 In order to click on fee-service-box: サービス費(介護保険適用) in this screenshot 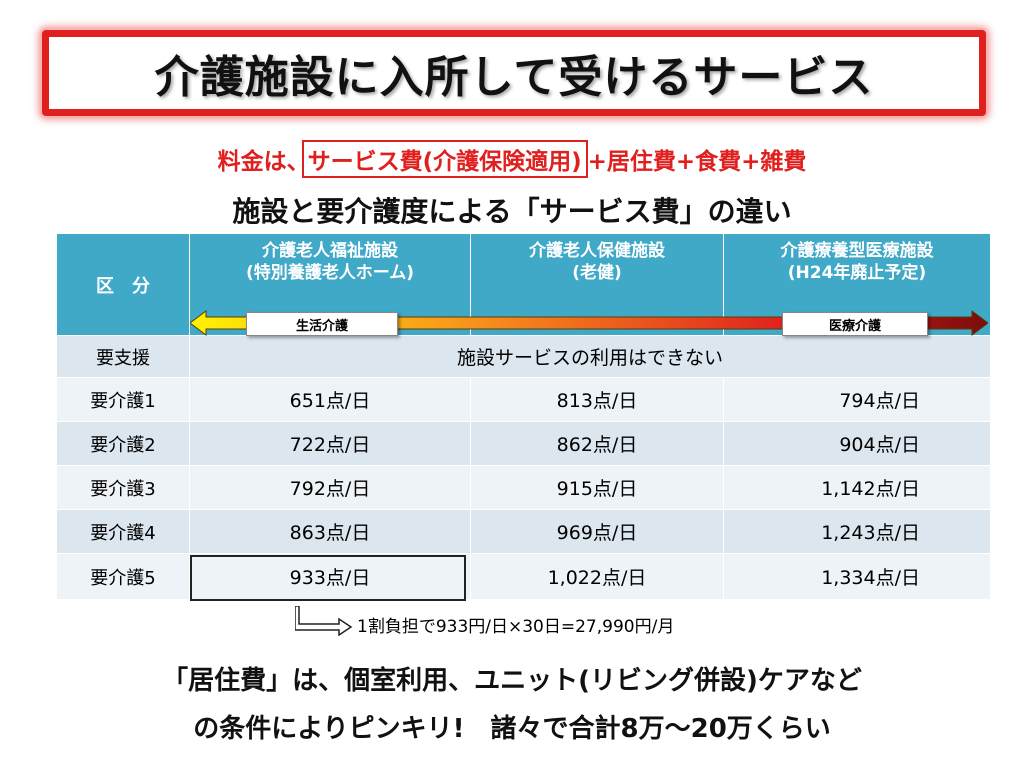, I will do `click(444, 159)`.